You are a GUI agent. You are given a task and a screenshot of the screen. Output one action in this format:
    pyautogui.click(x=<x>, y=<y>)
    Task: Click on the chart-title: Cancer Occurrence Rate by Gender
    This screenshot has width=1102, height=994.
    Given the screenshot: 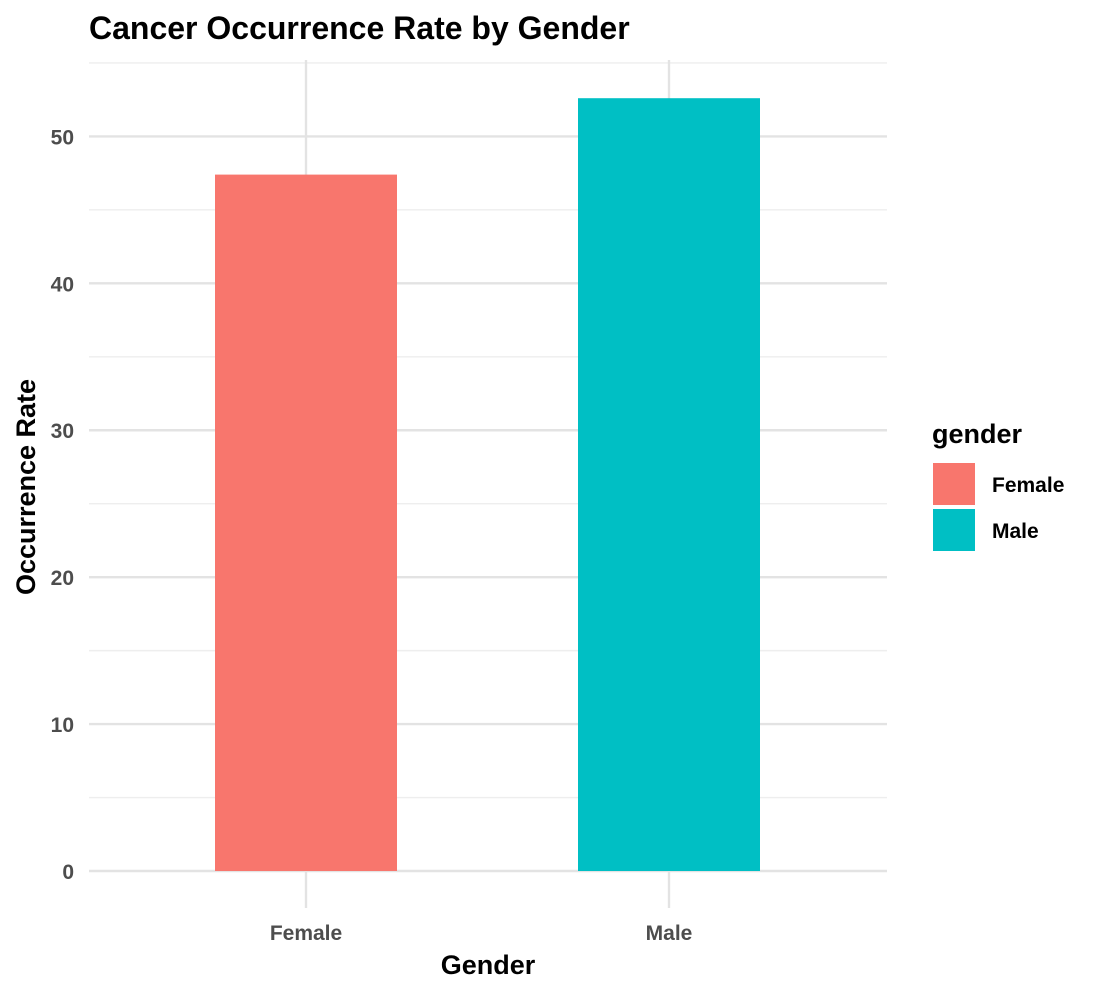 What is the action you would take?
    pyautogui.click(x=359, y=28)
    